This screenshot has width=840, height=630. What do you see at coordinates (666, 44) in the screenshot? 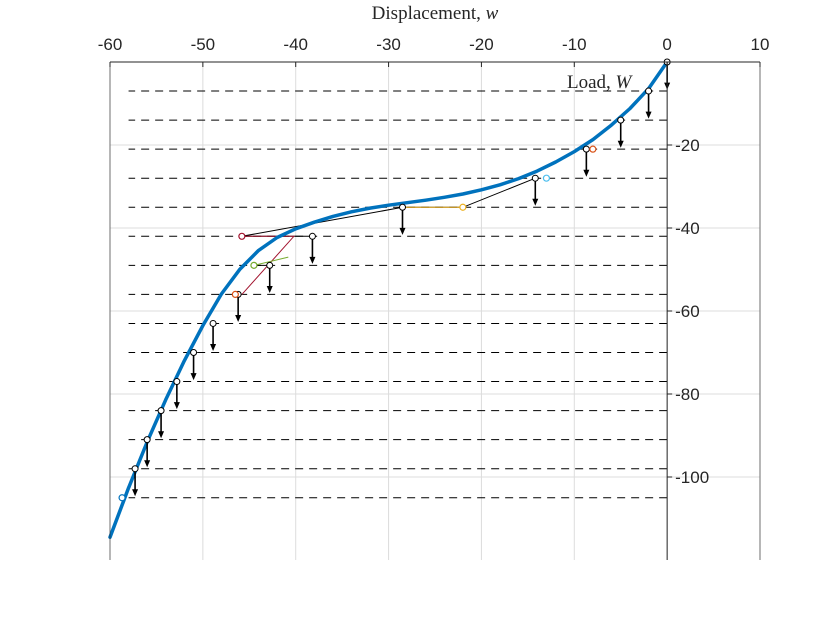
I see `x-tick-label: 0` at bounding box center [666, 44].